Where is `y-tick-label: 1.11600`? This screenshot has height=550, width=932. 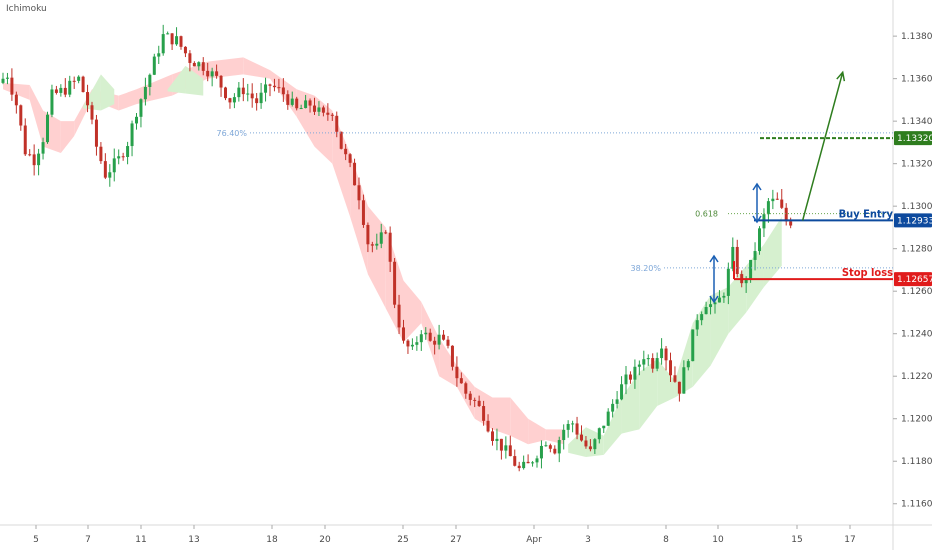 y-tick-label: 1.11600 is located at coordinates (916, 505).